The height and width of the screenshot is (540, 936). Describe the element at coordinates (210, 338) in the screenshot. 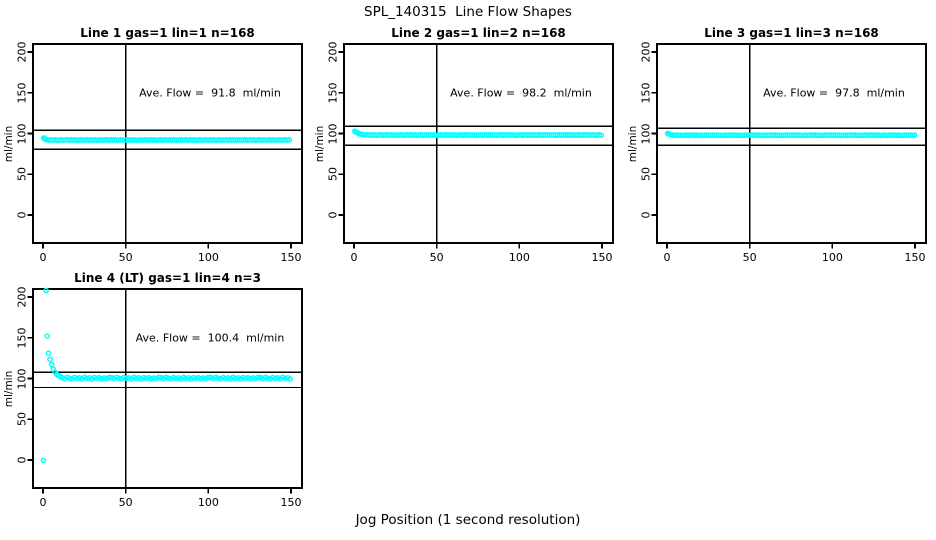

I see `ave-flow-annotation: Ave. Flow = 100.4 ml/min` at that location.